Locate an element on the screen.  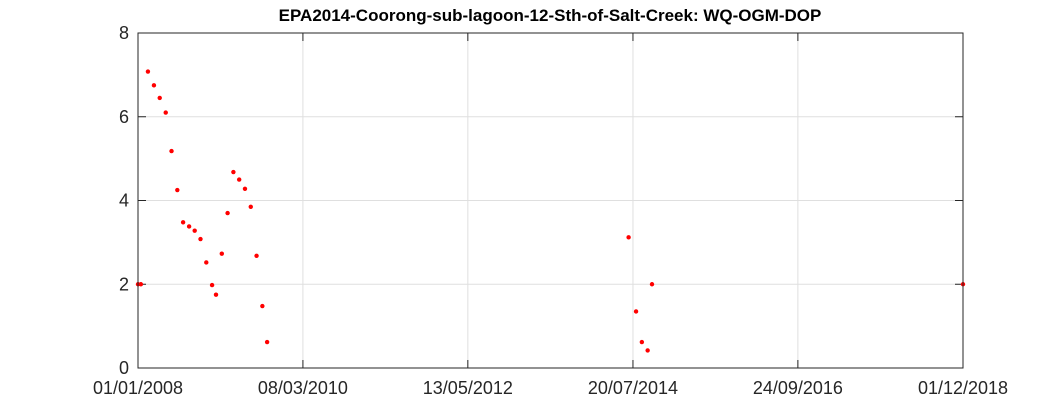
y-tick-label: 4 is located at coordinates (124, 201).